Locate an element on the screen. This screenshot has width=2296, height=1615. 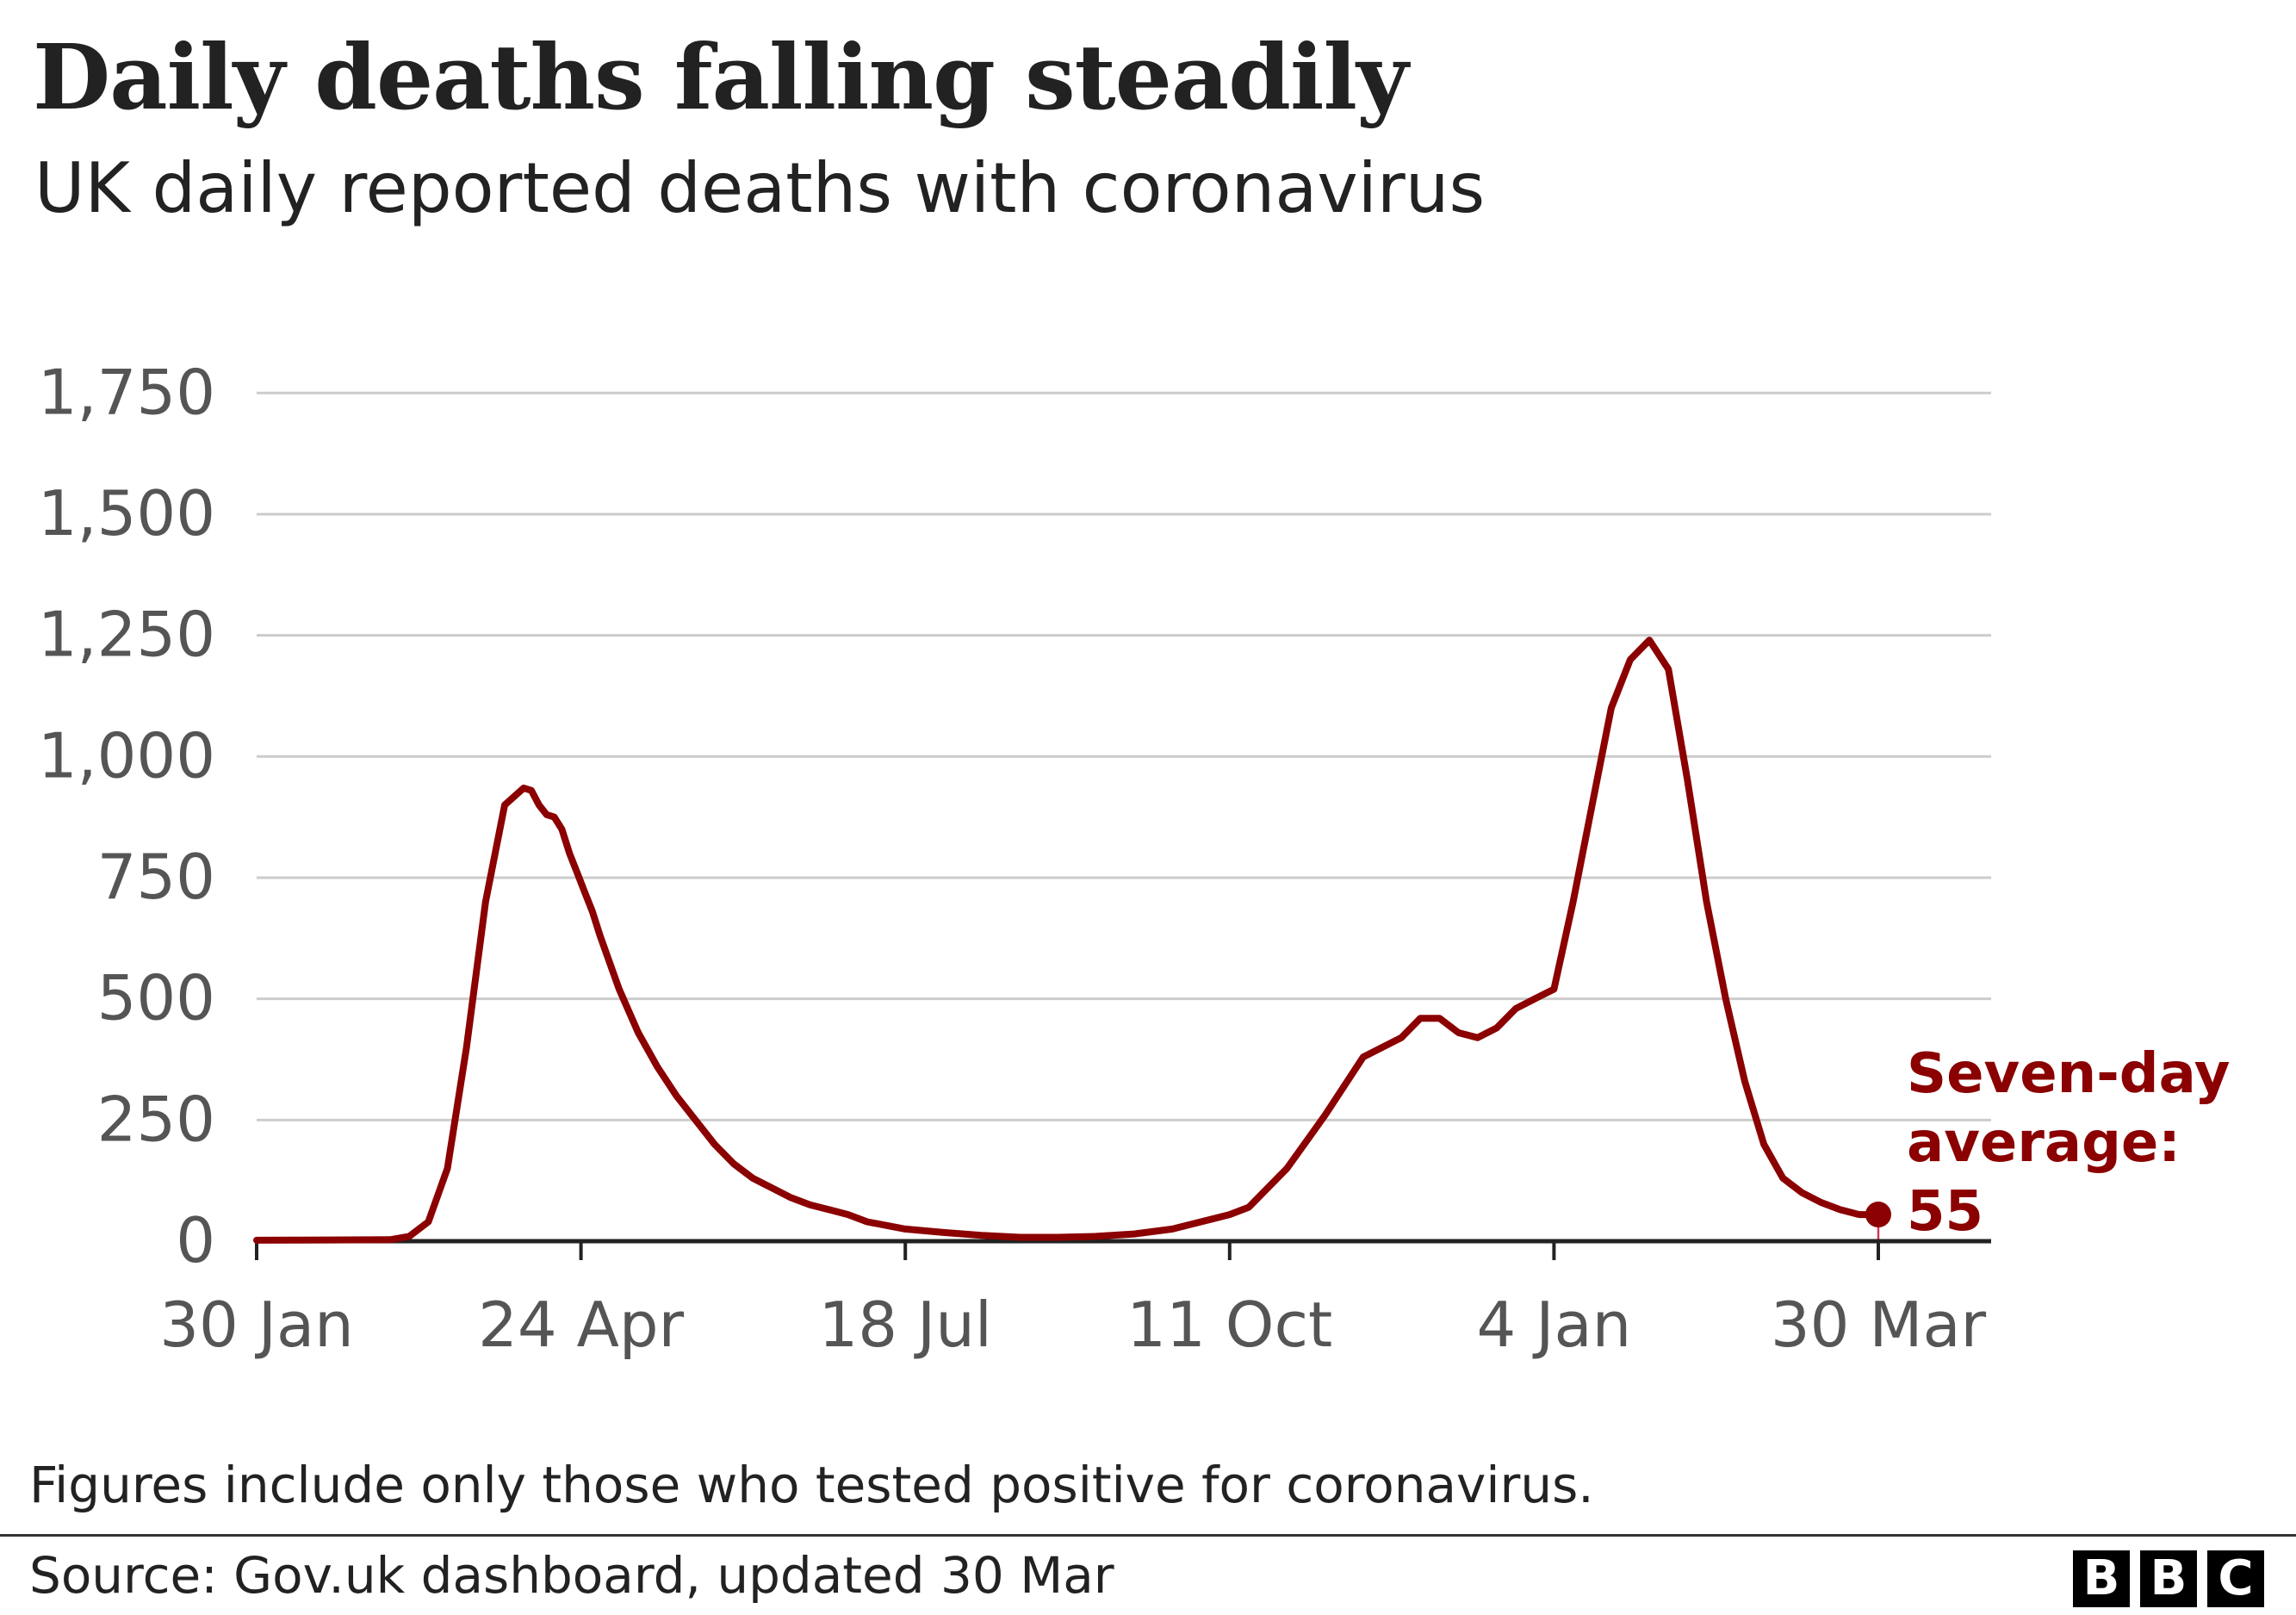
x-tick-label: 30 Jan is located at coordinates (256, 1325).